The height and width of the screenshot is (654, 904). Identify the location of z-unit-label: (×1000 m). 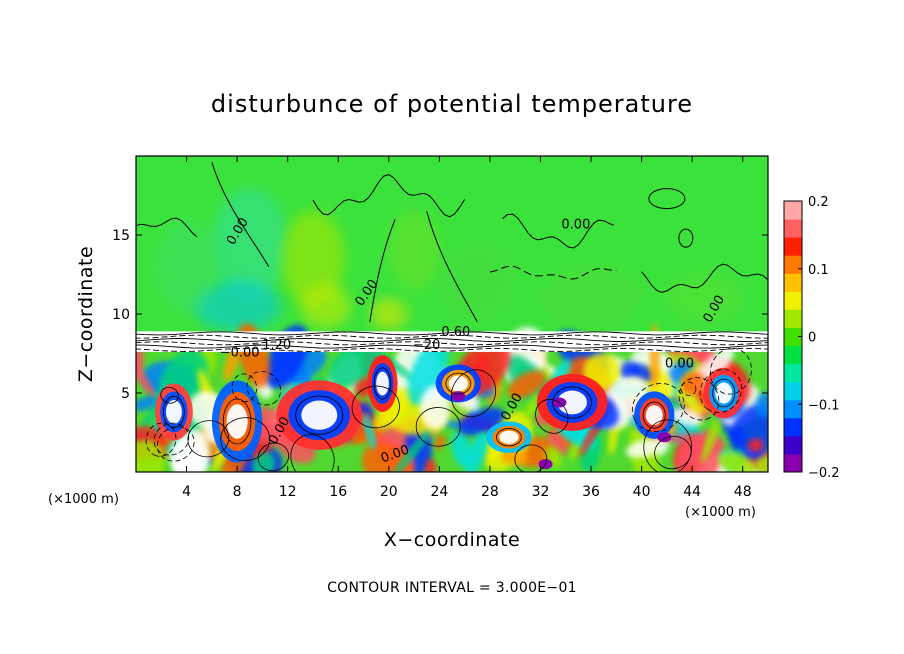
(83, 499).